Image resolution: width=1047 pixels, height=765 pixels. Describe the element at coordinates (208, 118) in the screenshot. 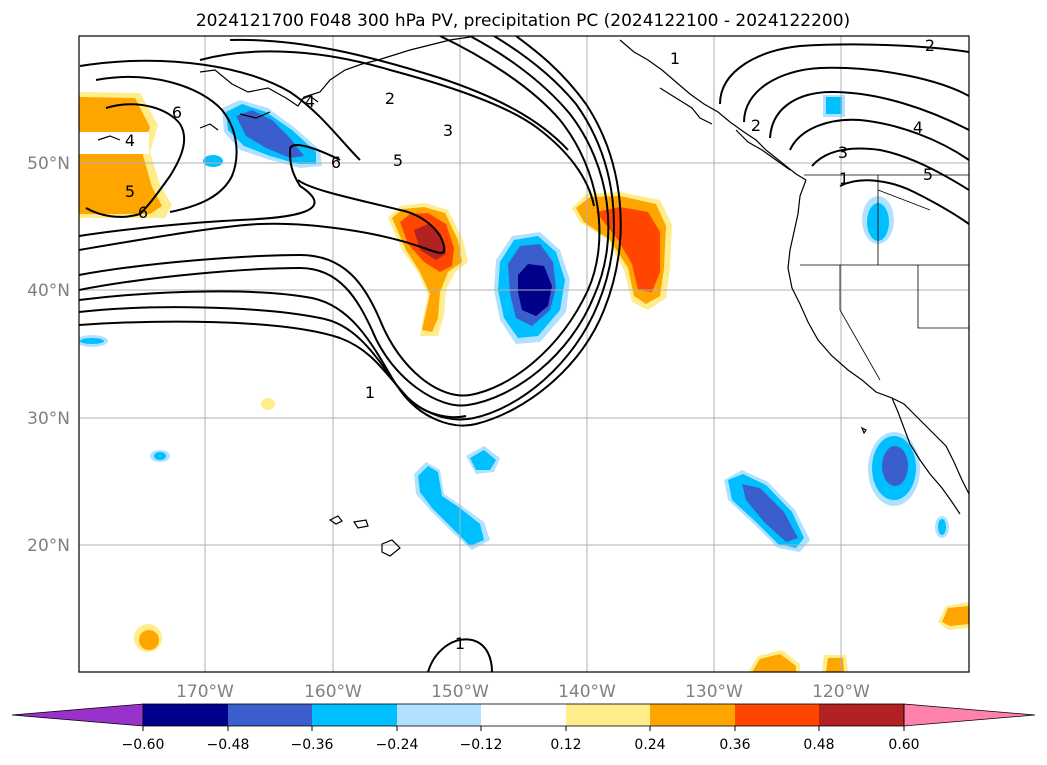

I see `coastline-gulf-alaska-detail` at that location.